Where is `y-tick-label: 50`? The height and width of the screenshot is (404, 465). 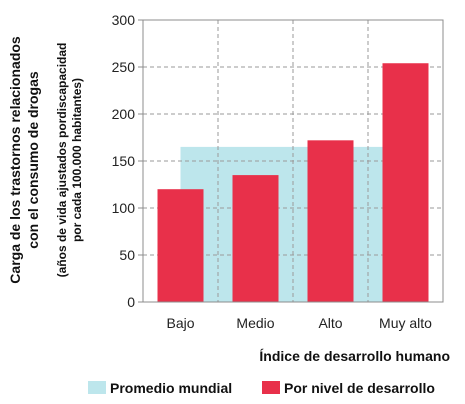
y-tick-label: 50 is located at coordinates (127, 255).